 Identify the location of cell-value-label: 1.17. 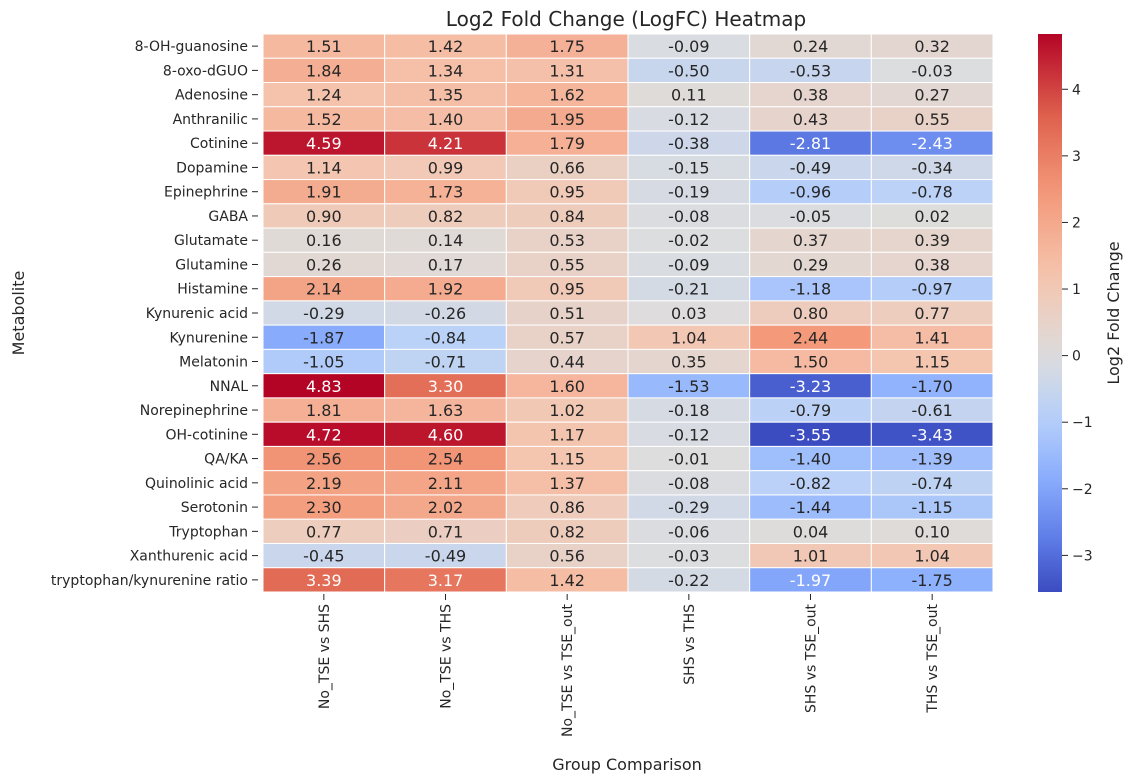
(567, 434).